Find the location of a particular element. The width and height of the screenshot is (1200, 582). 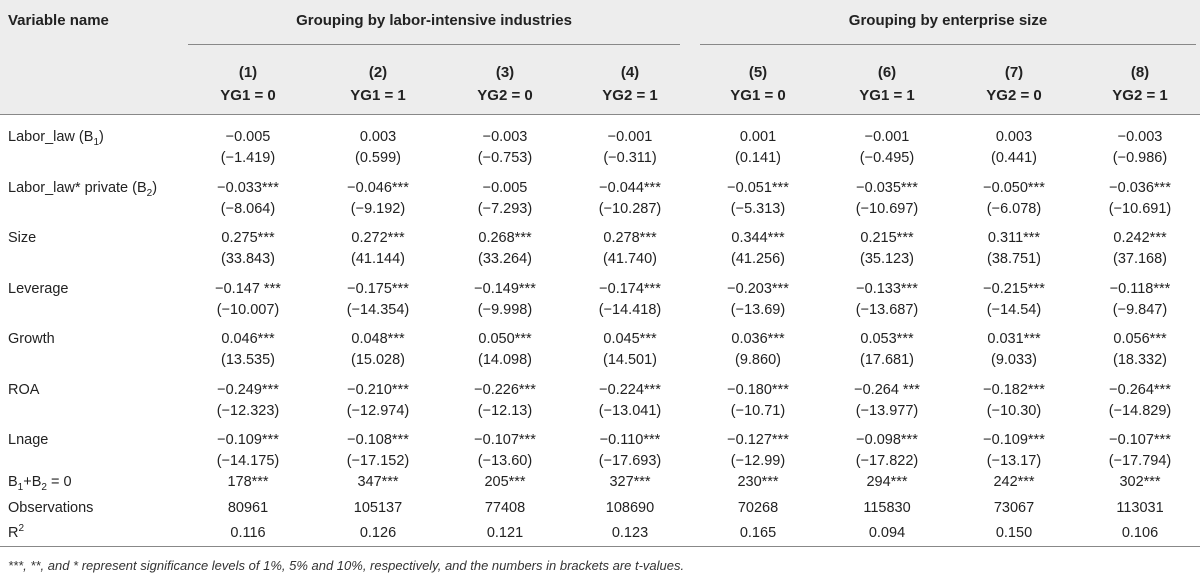

coefficient-cell: −0.110*** is located at coordinates (630, 440).